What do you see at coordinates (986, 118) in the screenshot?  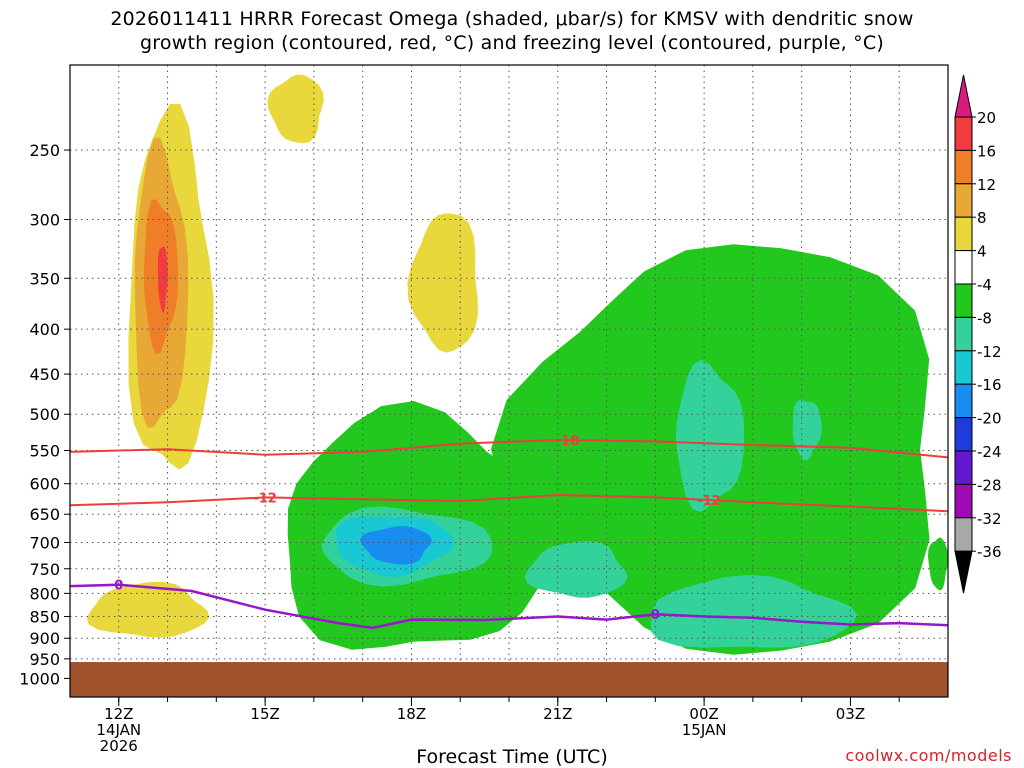 I see `colorbar-label: 20` at bounding box center [986, 118].